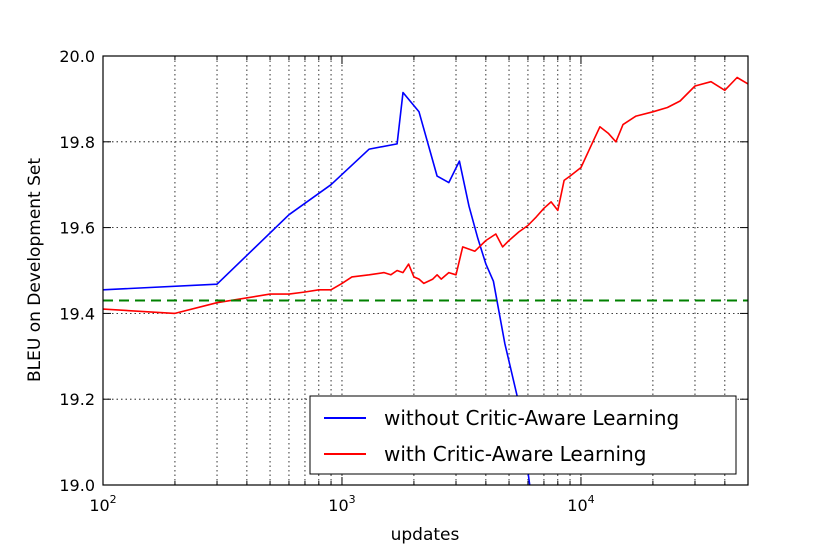 This screenshot has width=830, height=554. I want to click on y-tick-label: 19.2, so click(77, 399).